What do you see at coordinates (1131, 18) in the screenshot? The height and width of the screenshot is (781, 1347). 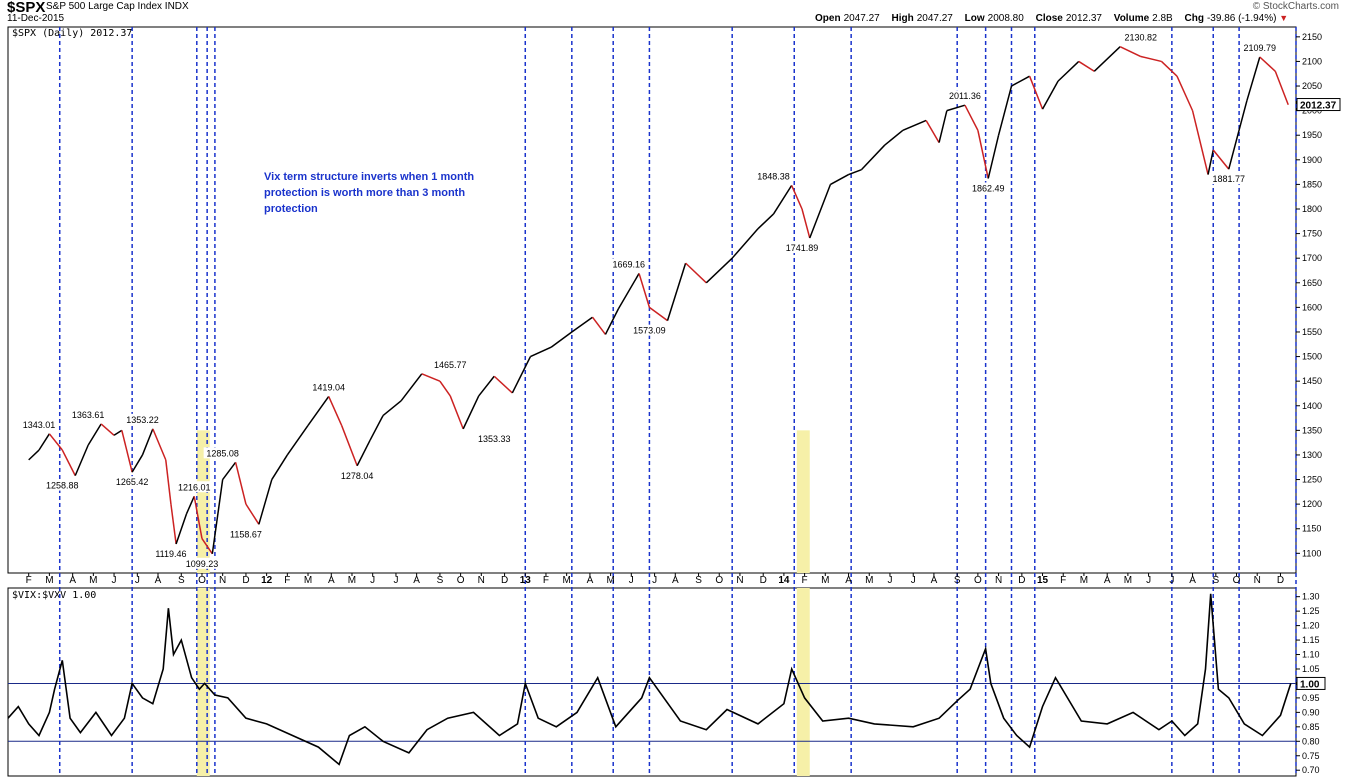 I see `volume-label: Volume` at bounding box center [1131, 18].